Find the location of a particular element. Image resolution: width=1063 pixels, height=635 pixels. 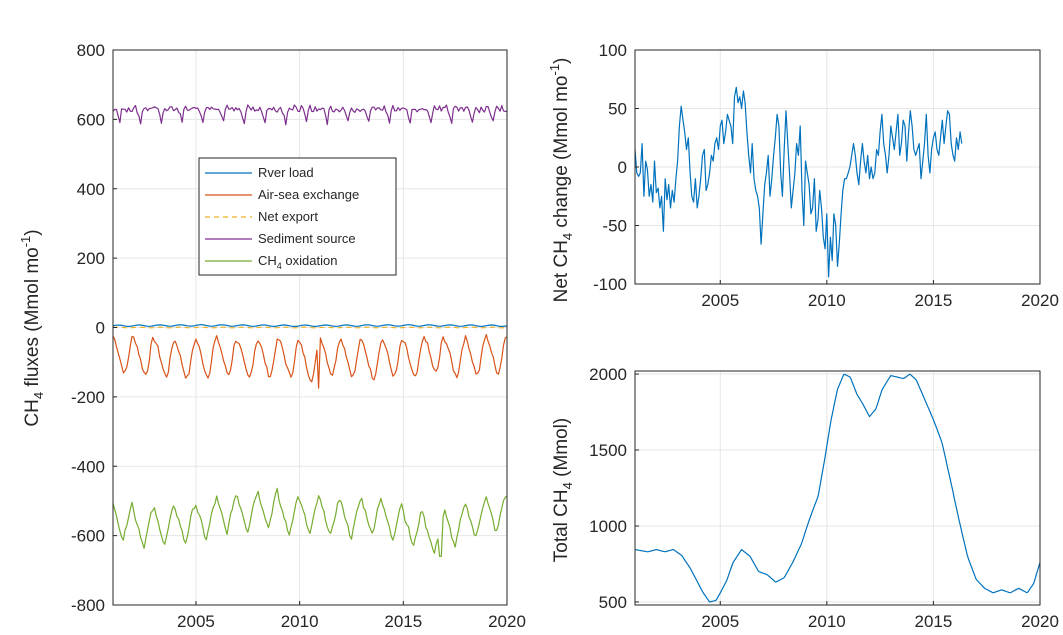

legend-oxidation-rest: oxidation is located at coordinates (310, 260).